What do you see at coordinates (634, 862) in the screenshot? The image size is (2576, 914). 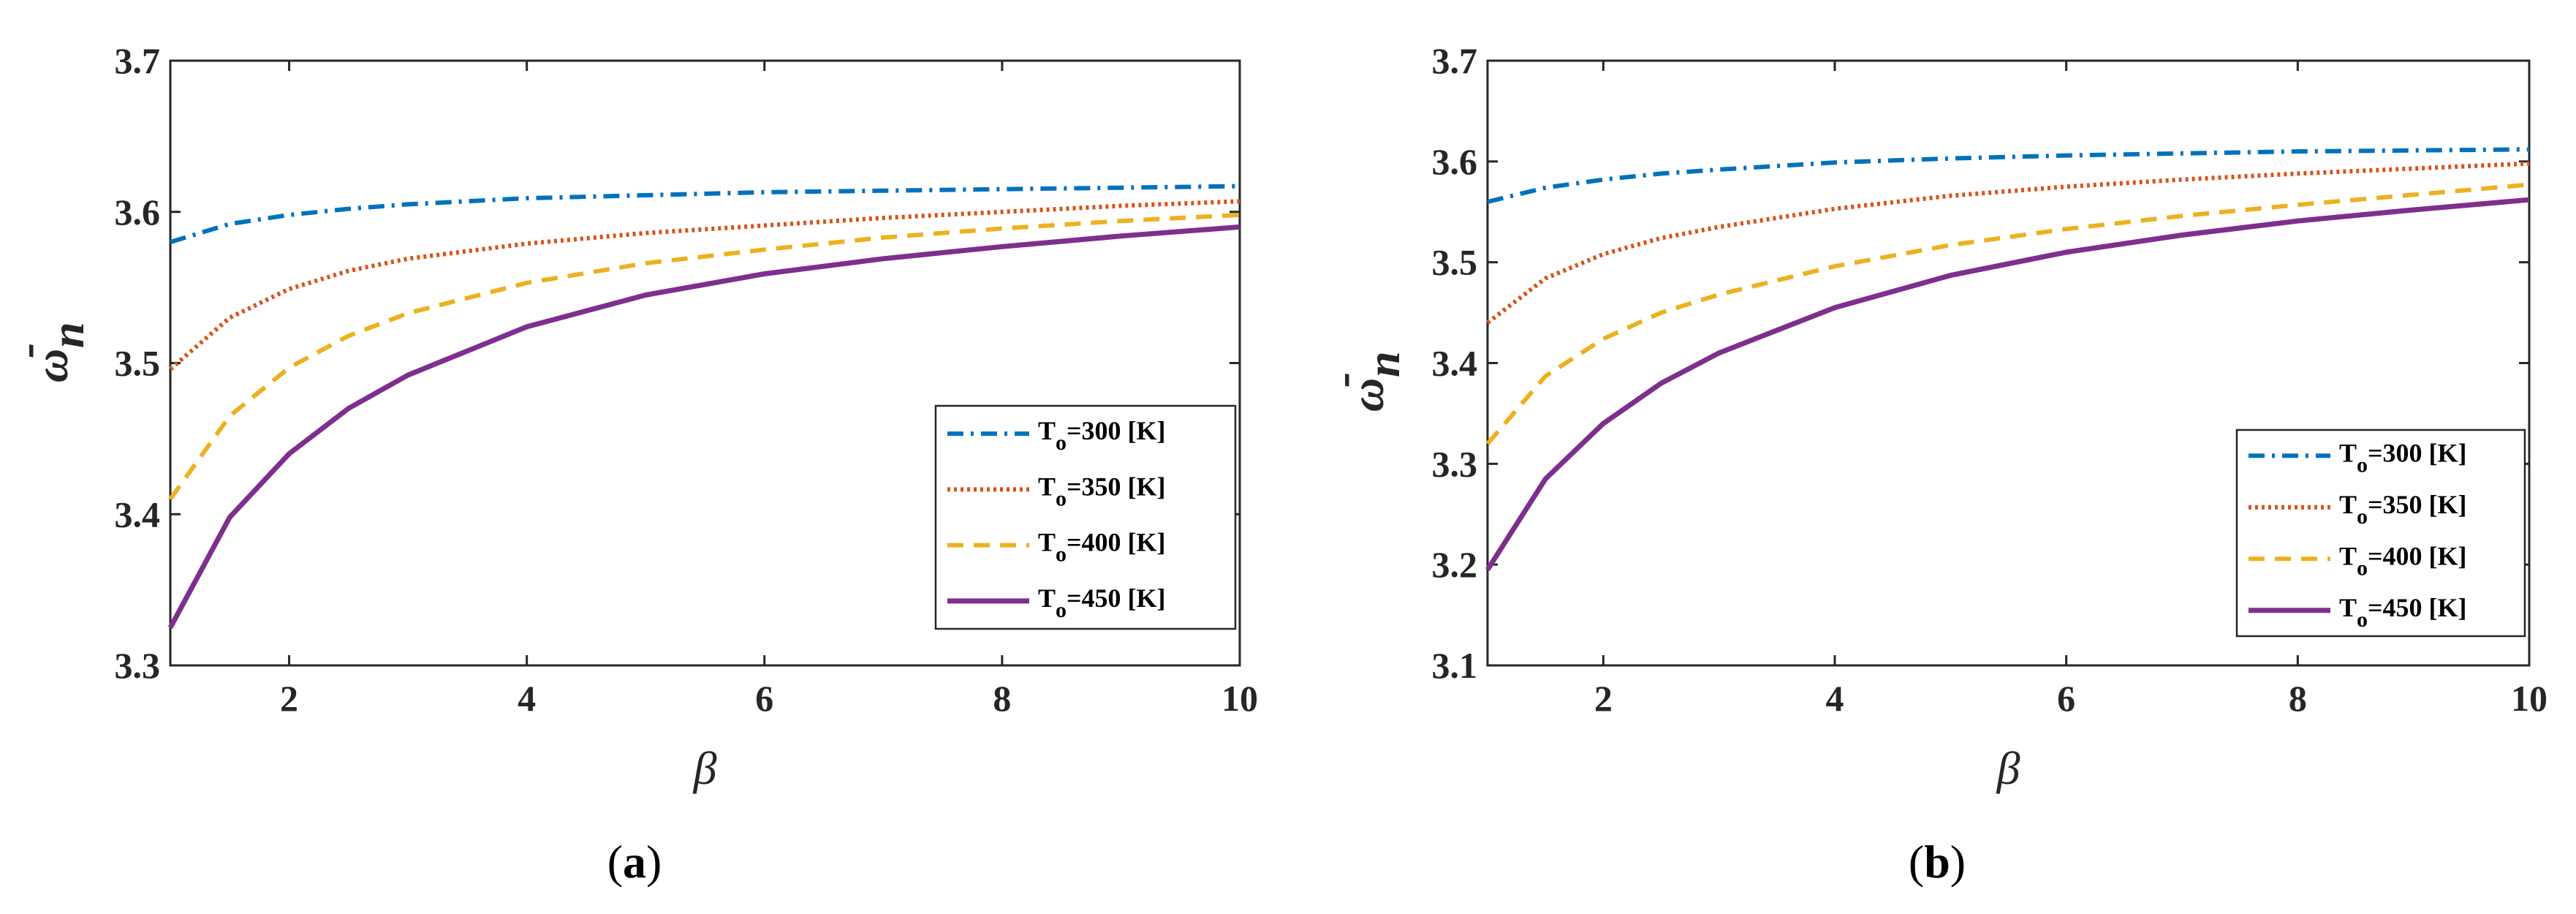 I see `panel-caption: (a)` at bounding box center [634, 862].